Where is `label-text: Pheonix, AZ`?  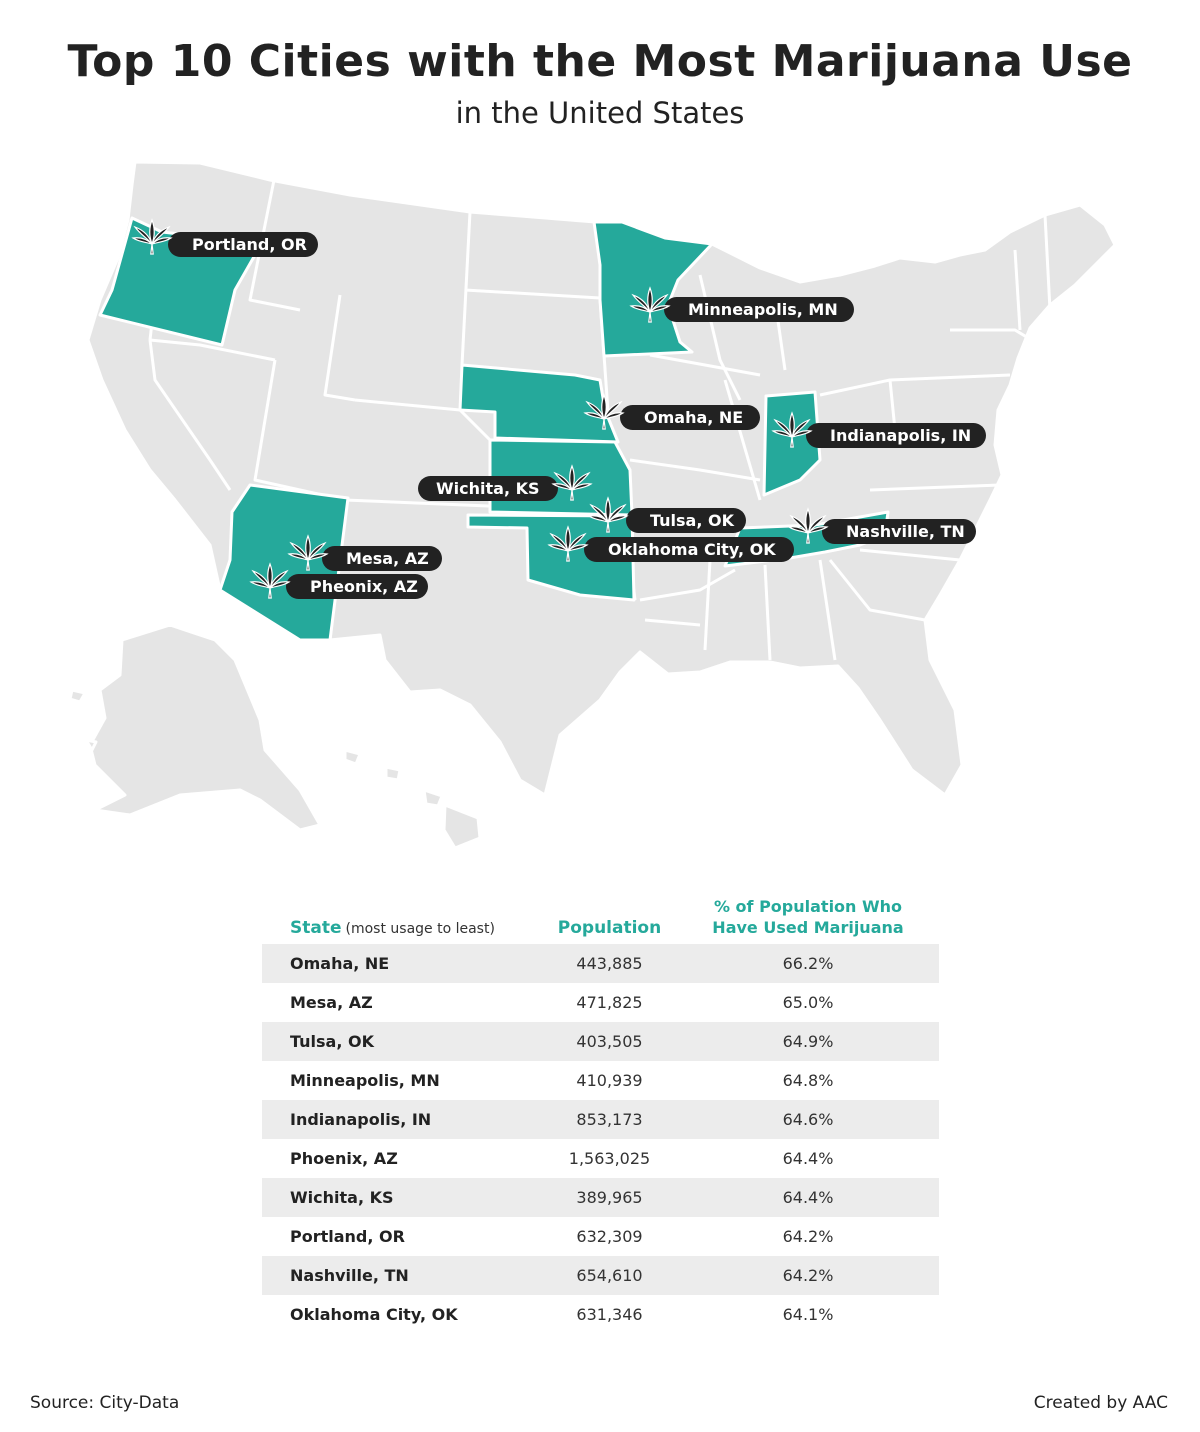 label-text: Pheonix, AZ is located at coordinates (364, 586).